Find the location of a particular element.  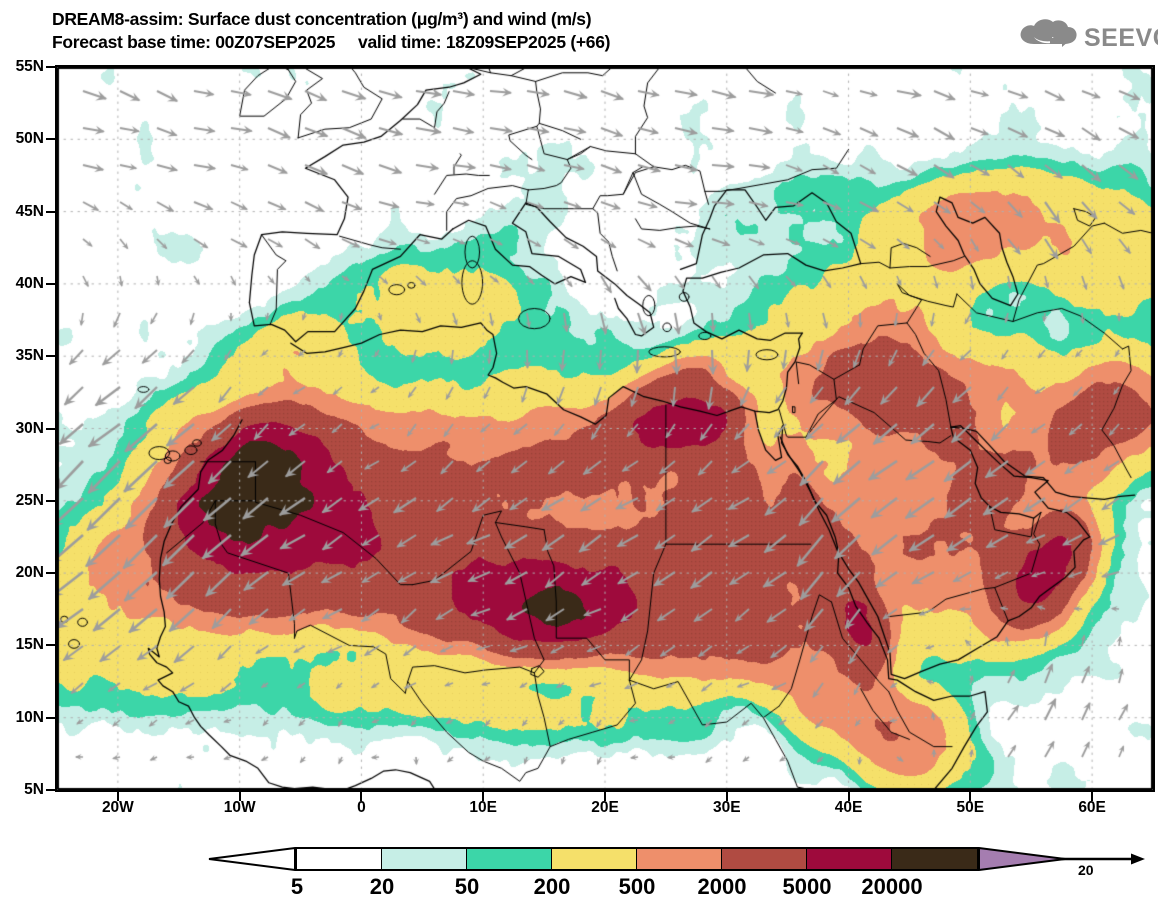

y-axis-label: 55N is located at coordinates (29, 66).